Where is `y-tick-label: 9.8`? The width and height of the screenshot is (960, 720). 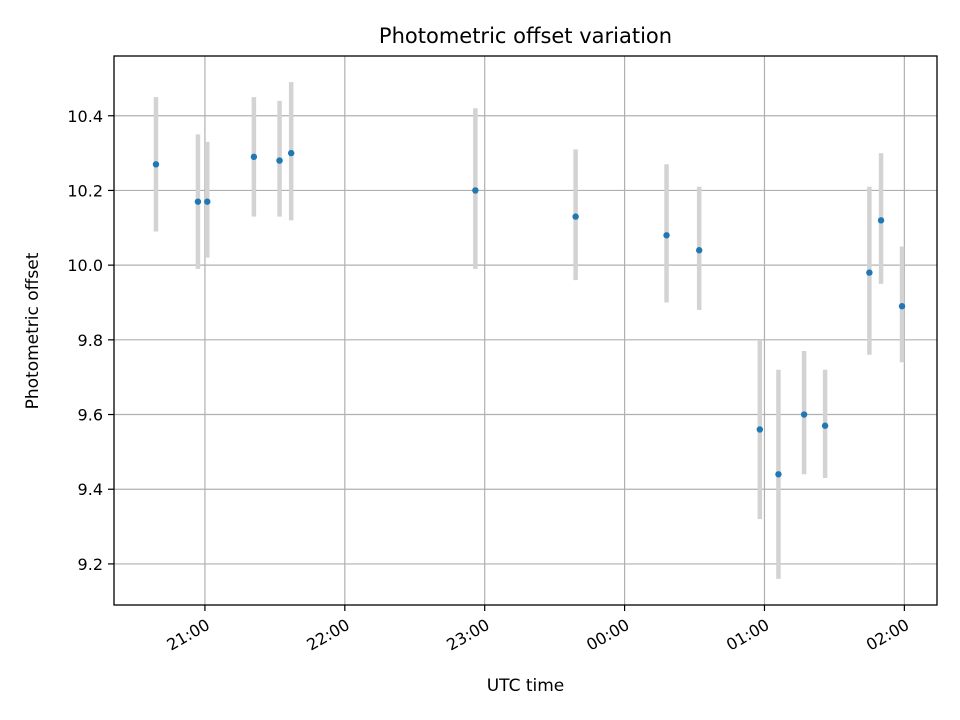 y-tick-label: 9.8 is located at coordinates (90, 340).